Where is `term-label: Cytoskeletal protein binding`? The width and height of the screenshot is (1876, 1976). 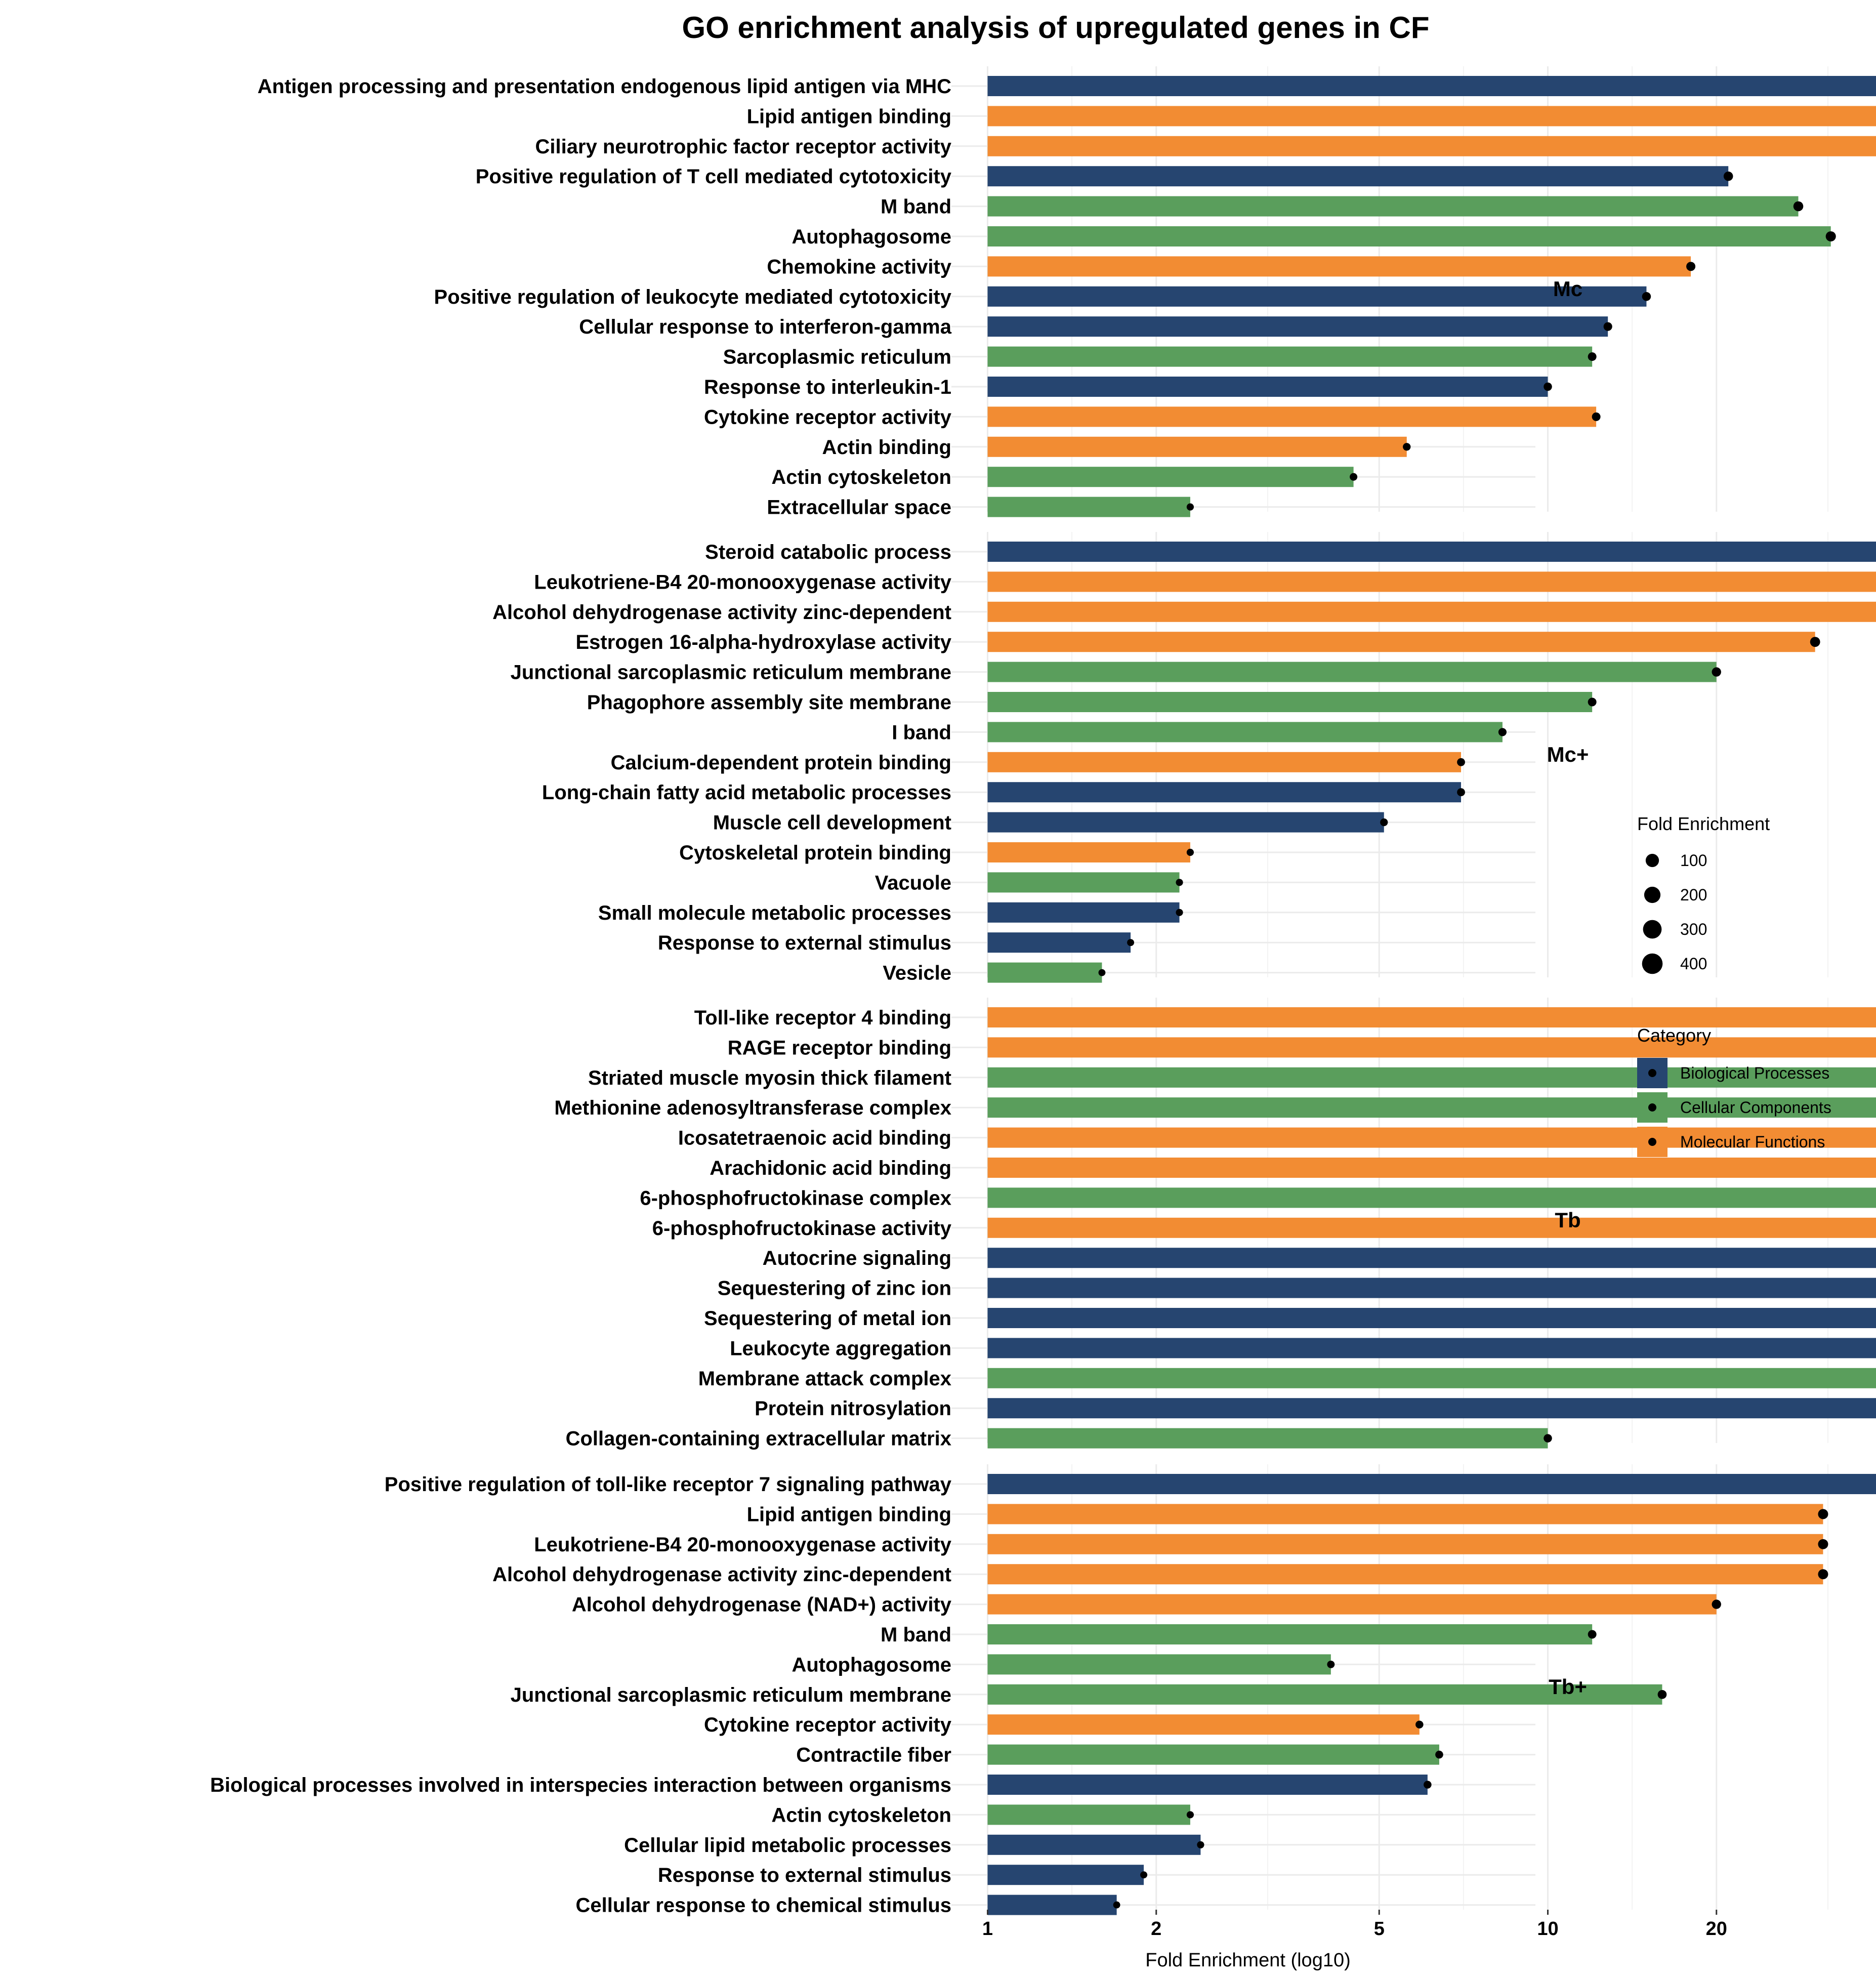
term-label: Cytoskeletal protein binding is located at coordinates (815, 853).